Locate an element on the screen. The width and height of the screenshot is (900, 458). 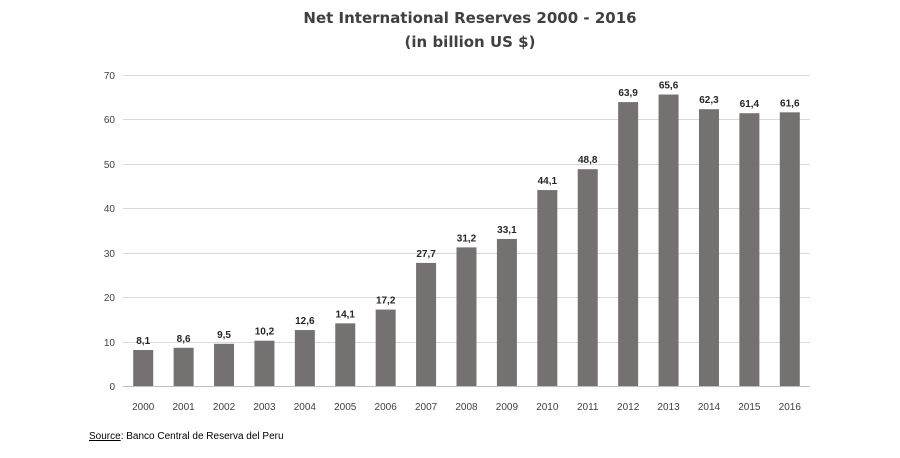
data-label-2016: 61,6 is located at coordinates (790, 103).